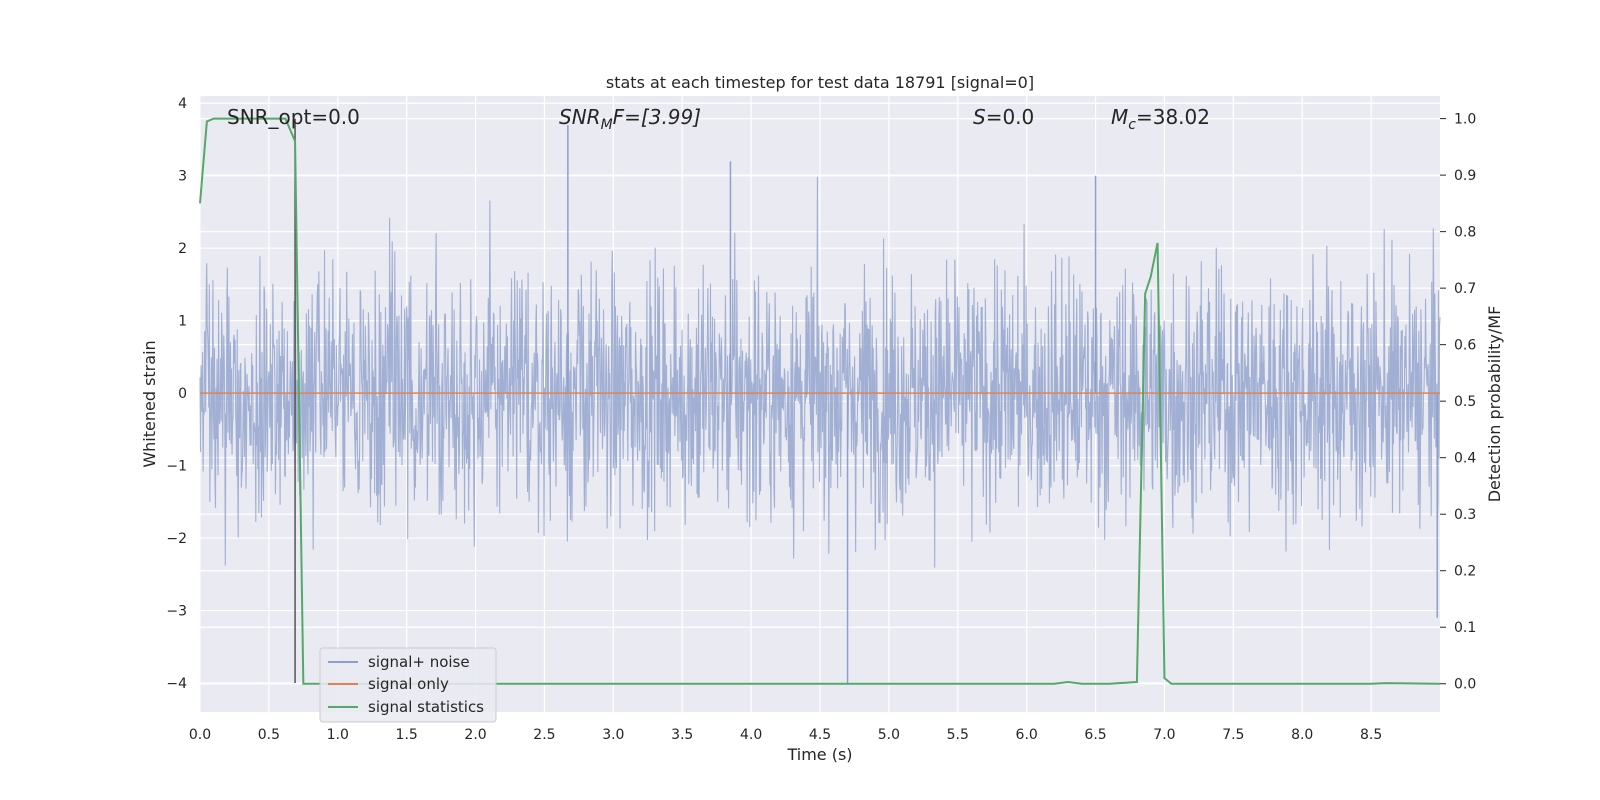 The image size is (1600, 800). I want to click on x-tick-label: 7.5, so click(1233, 735).